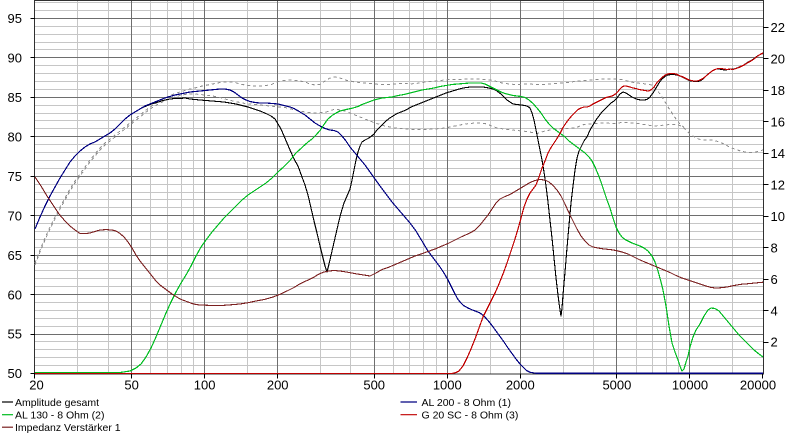 This screenshot has height=440, width=785. What do you see at coordinates (778, 122) in the screenshot?
I see `svg-text: 16` at bounding box center [778, 122].